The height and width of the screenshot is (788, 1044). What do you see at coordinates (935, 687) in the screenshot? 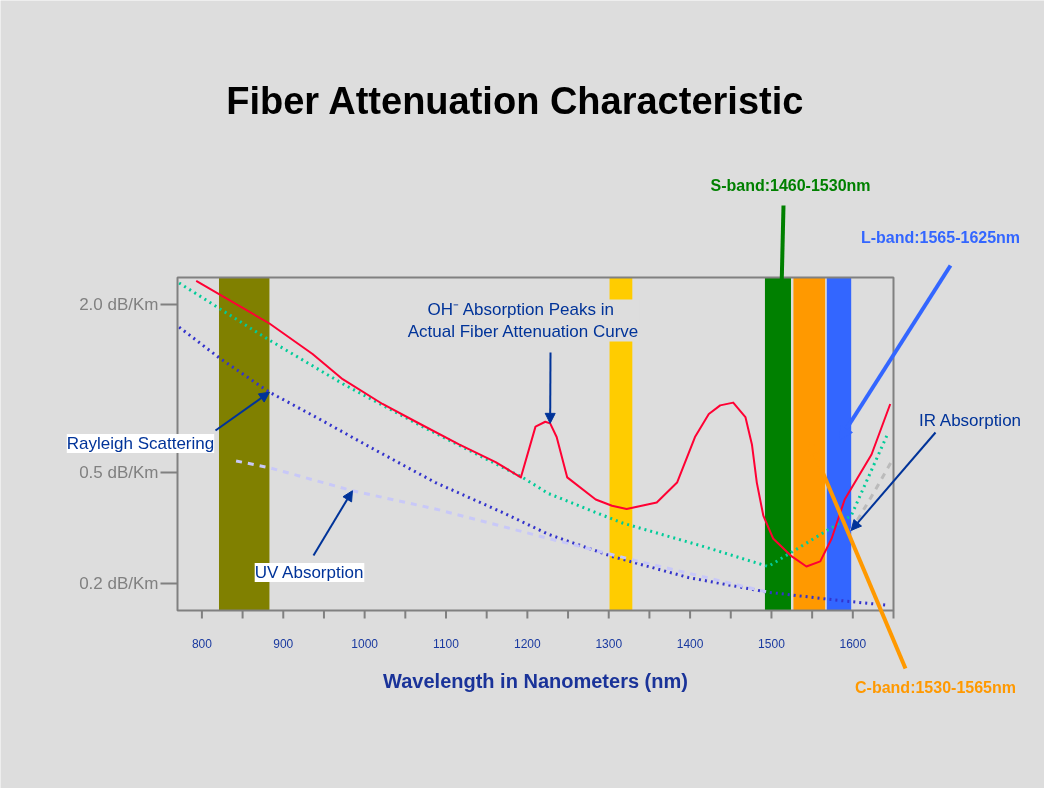
I see `band-label: C-band:1530-1565nm` at bounding box center [935, 687].